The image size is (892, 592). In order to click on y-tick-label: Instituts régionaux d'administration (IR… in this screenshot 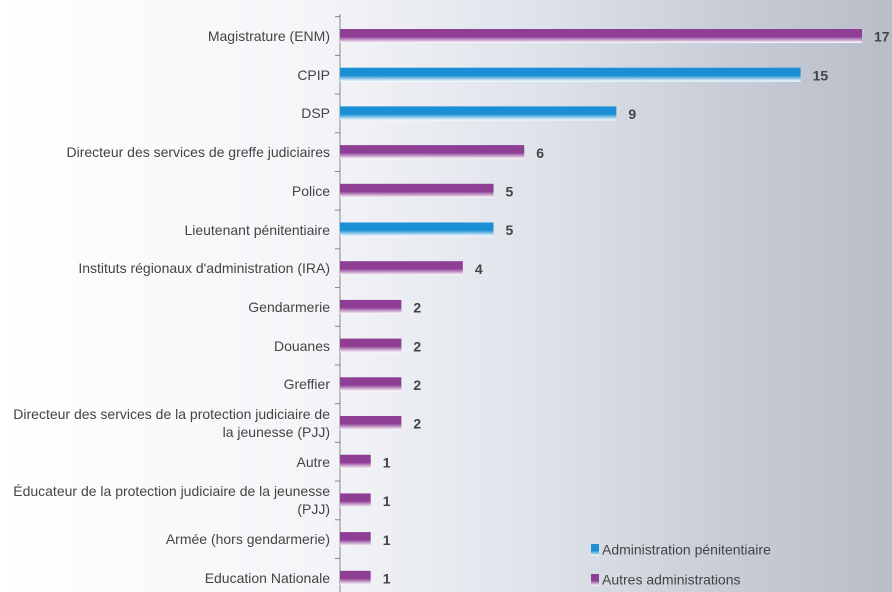, I will do `click(204, 268)`.